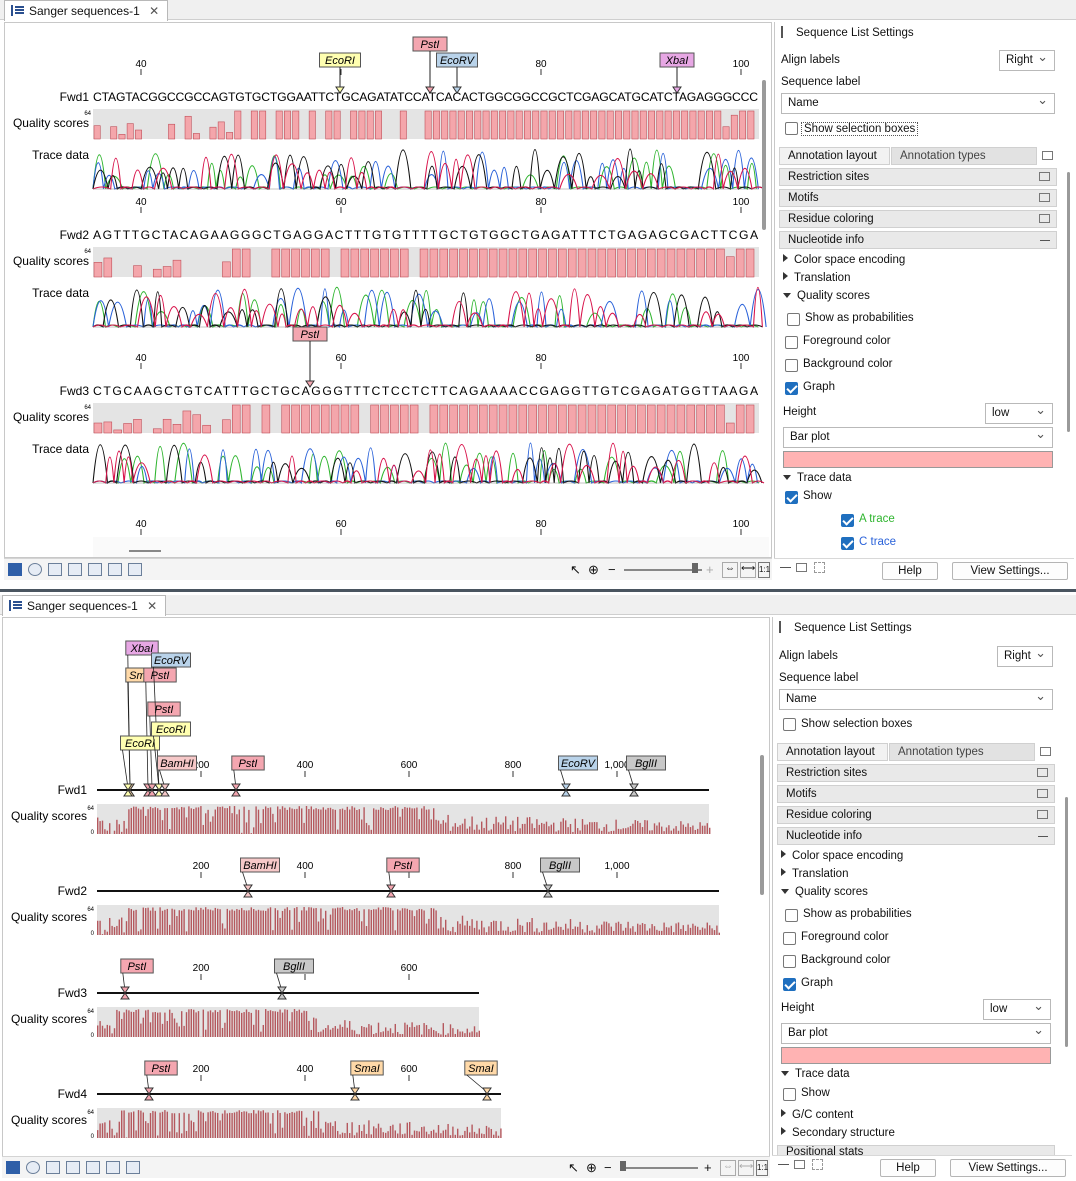 This screenshot has height=1181, width=1076. I want to click on element-info-icon, so click(115, 569).